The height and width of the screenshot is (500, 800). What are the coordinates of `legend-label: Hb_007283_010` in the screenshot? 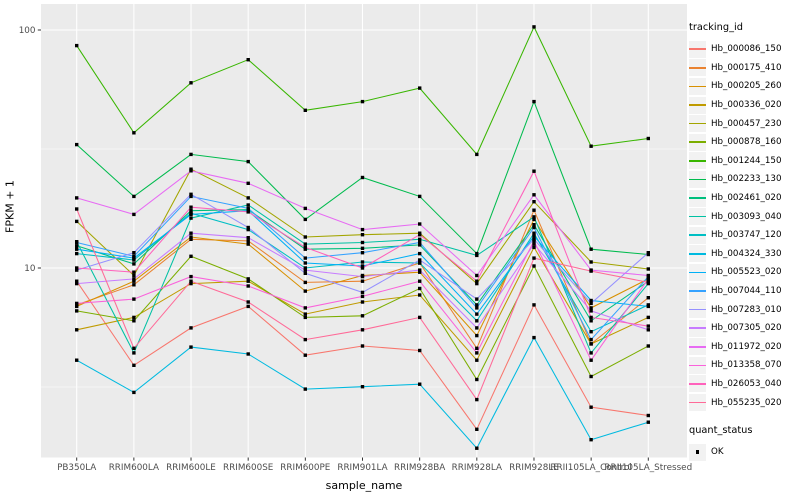 It's located at (746, 309).